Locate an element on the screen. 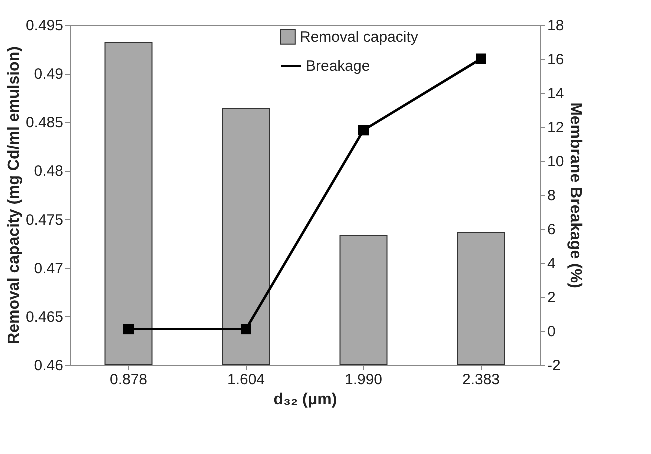  y-tick-label: 0.48 is located at coordinates (49, 171).